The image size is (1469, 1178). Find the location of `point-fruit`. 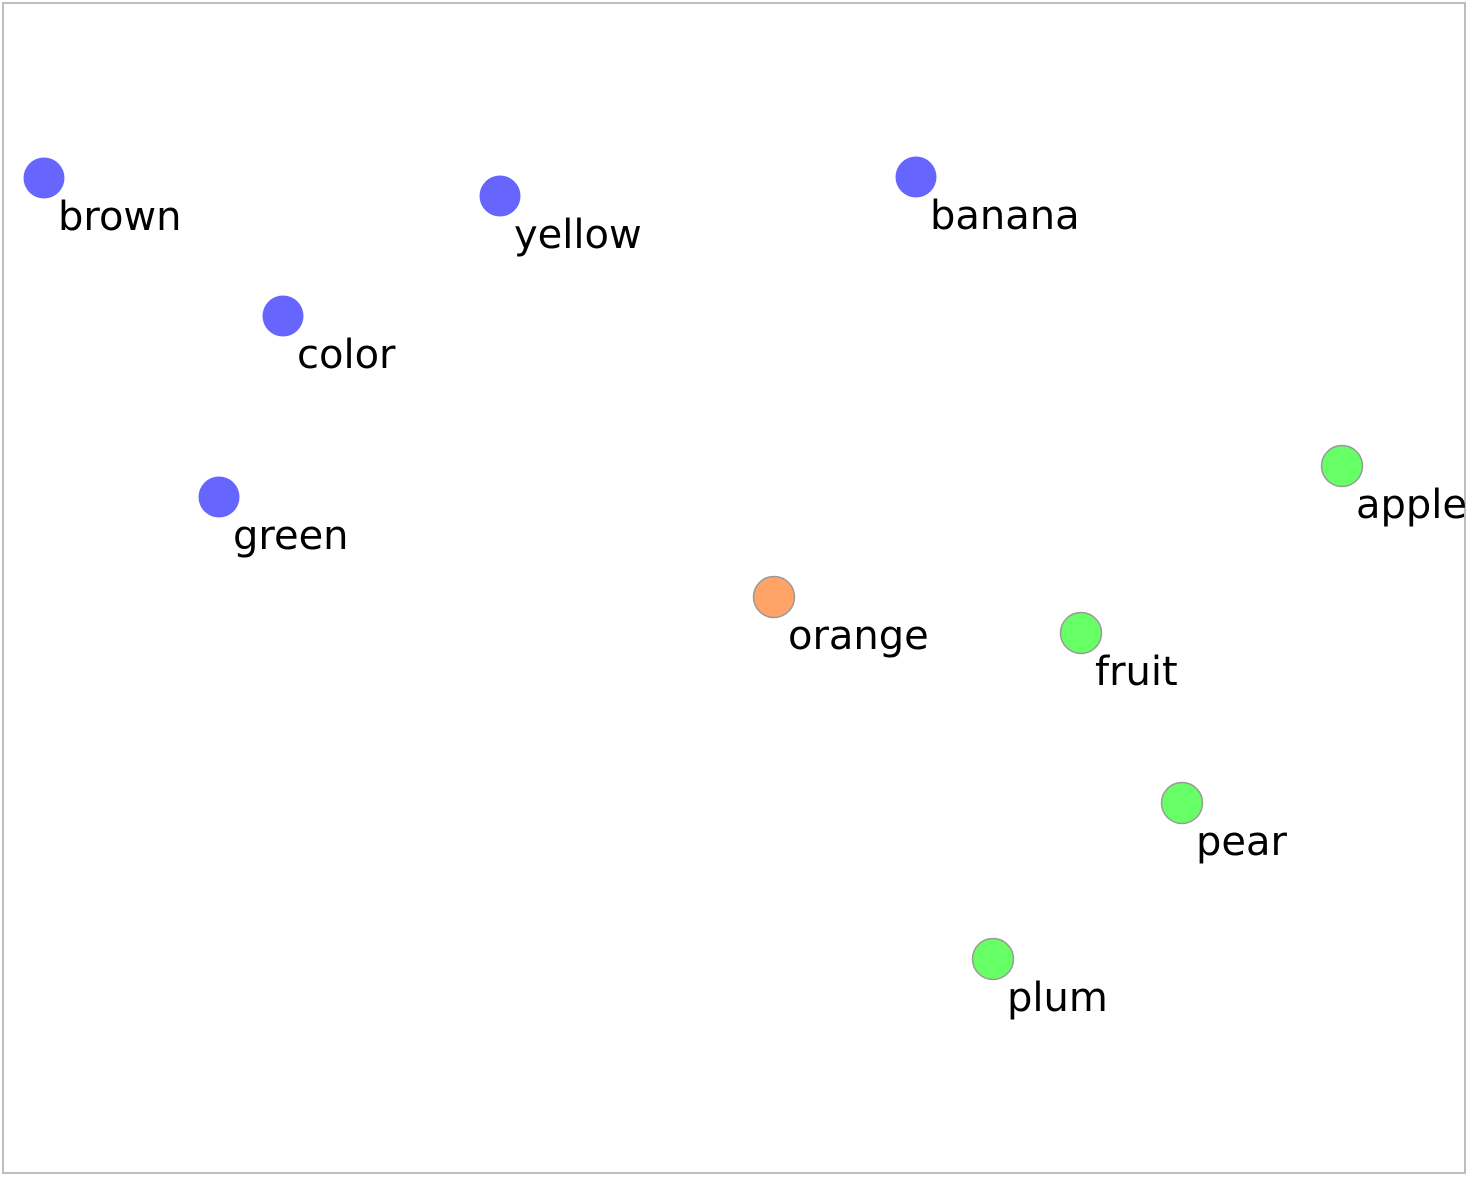

point-fruit is located at coordinates (1081, 633).